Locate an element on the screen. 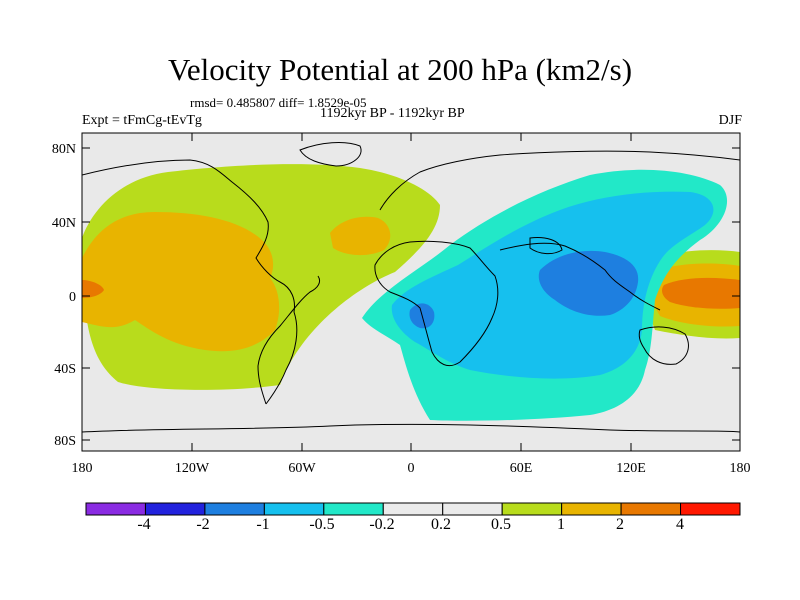  colorbar-label: -0.2 is located at coordinates (382, 524).